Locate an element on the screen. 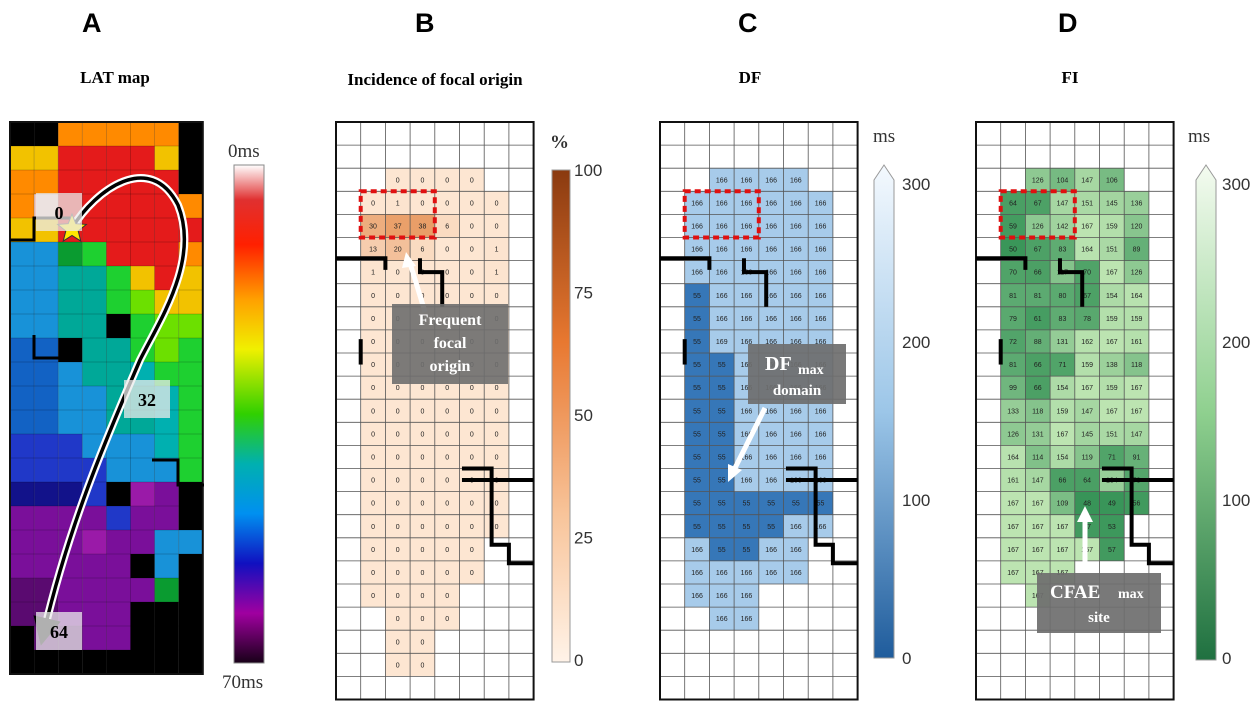  grid-cell-value: 66 is located at coordinates (1038, 388).